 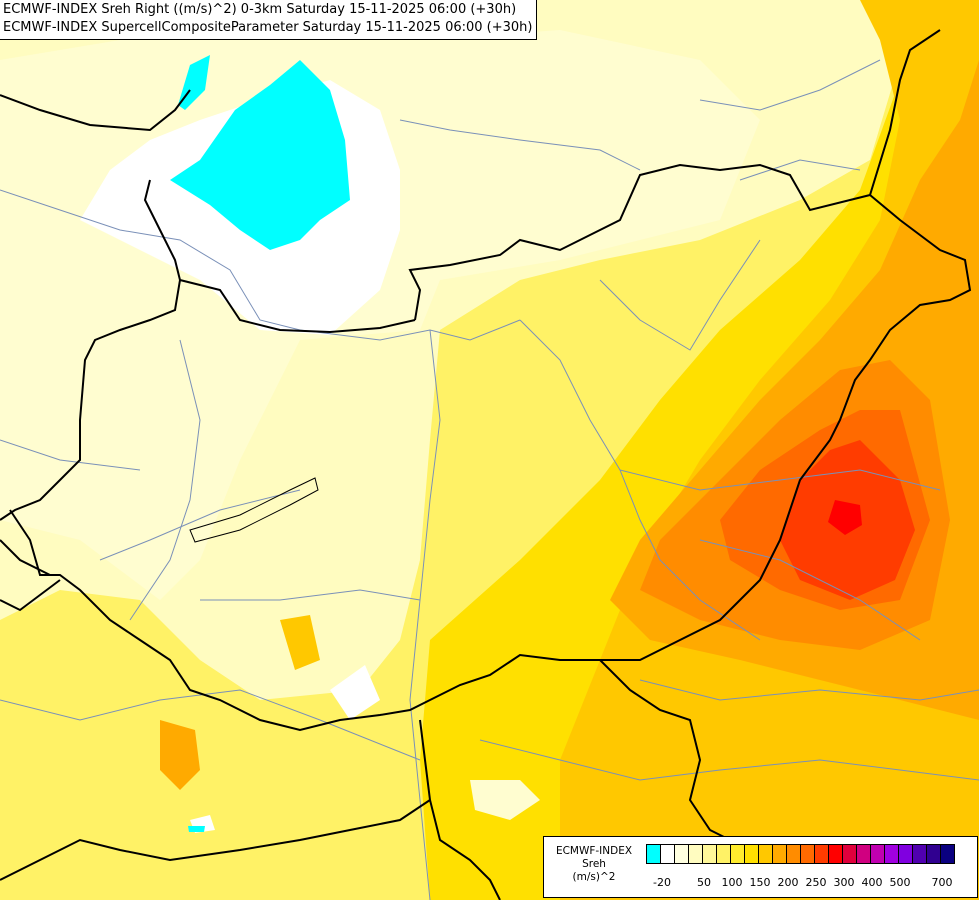 What do you see at coordinates (900, 882) in the screenshot?
I see `legend-tick-label: 500` at bounding box center [900, 882].